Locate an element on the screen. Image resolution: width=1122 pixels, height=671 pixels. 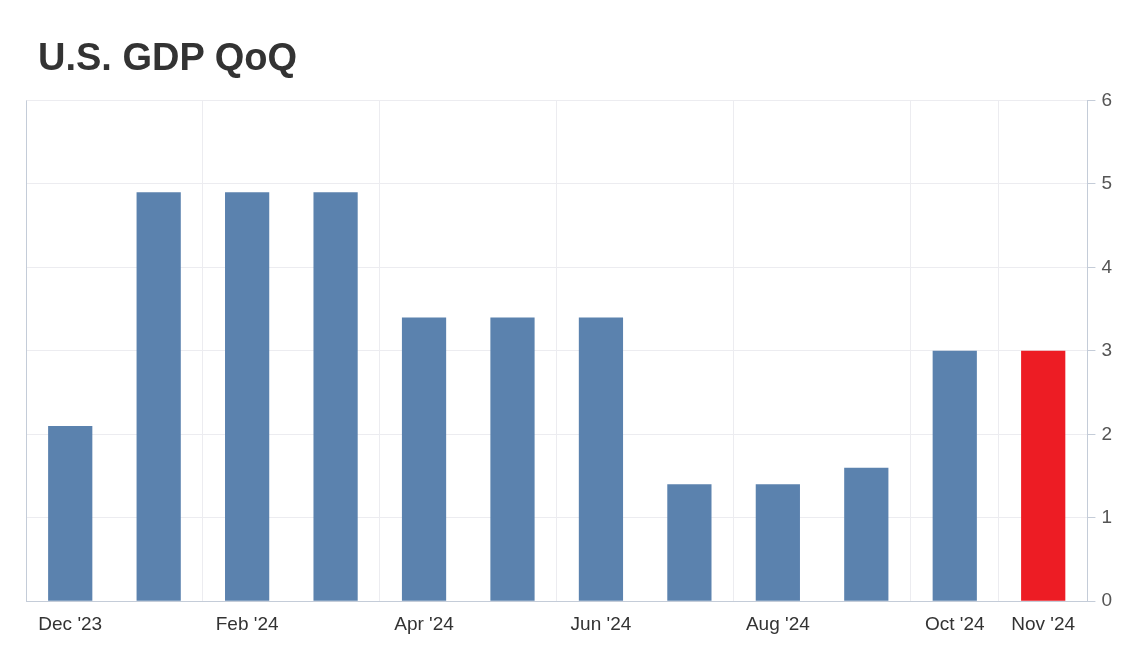
y-tick-label: 4 is located at coordinates (1107, 266).